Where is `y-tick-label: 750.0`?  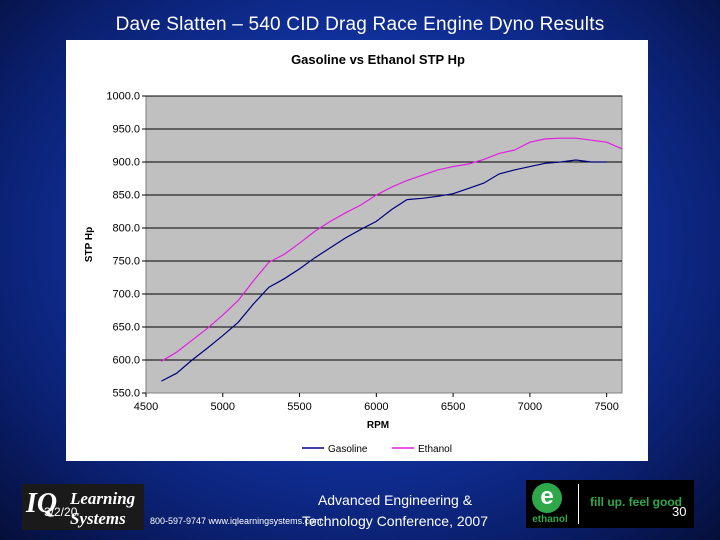
y-tick-label: 750.0 is located at coordinates (126, 262).